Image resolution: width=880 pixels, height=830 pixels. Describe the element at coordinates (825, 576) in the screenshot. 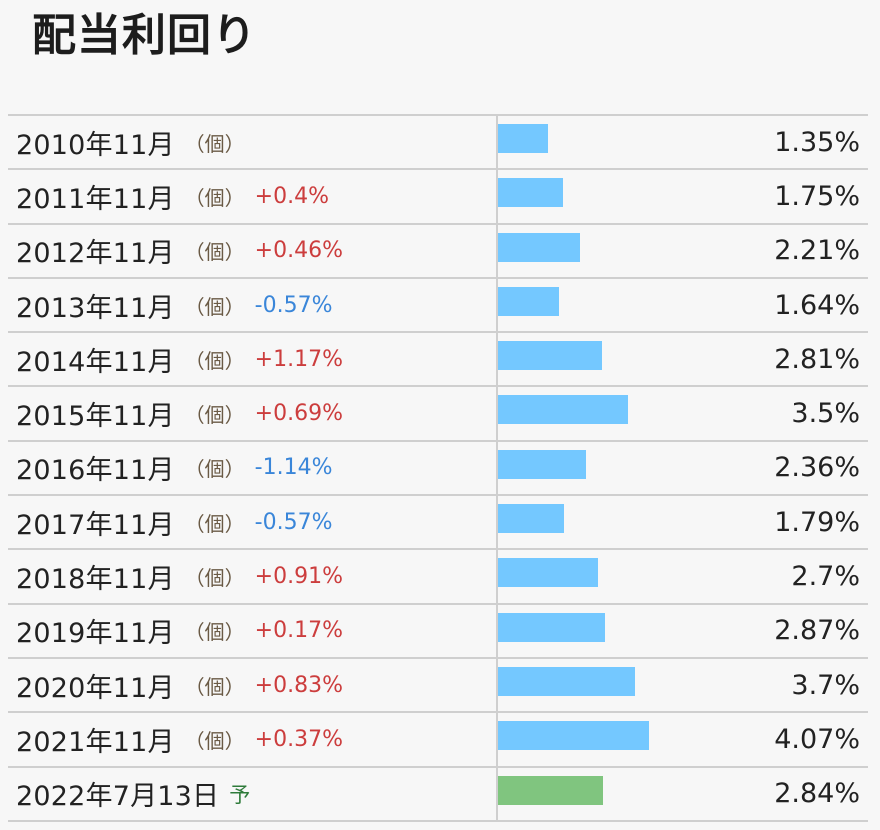

I see `yield-value: 2.7%` at that location.